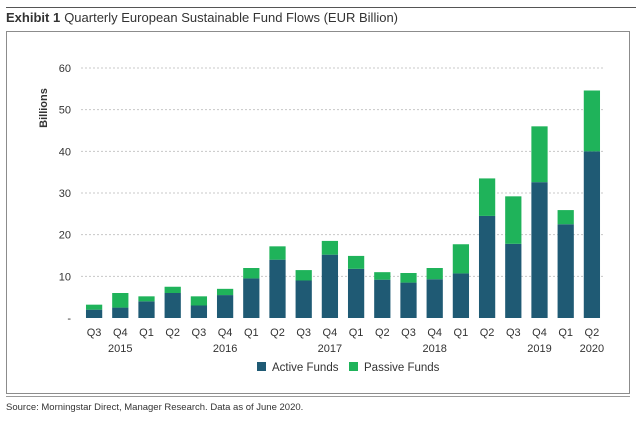  What do you see at coordinates (65, 236) in the screenshot?
I see `y-tick-label: 20` at bounding box center [65, 236].